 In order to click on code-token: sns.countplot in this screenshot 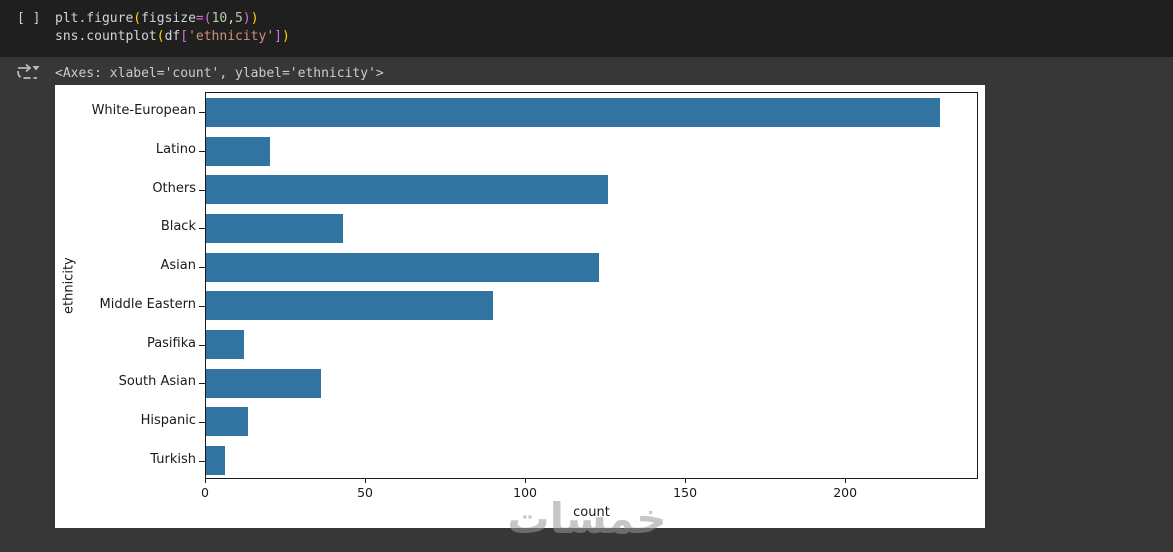, I will do `click(106, 36)`.